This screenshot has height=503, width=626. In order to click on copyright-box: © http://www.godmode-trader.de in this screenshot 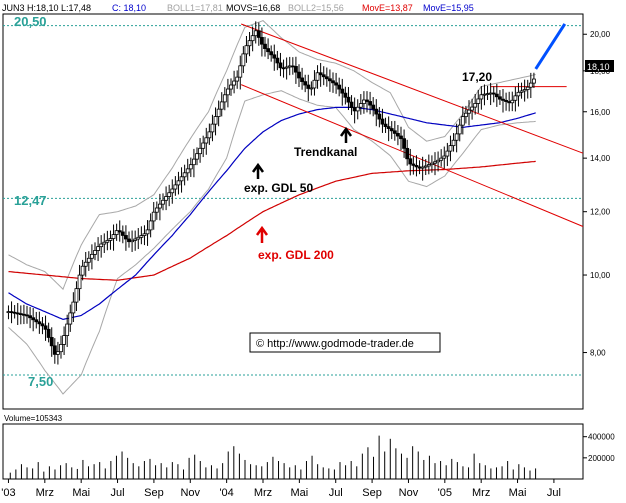, I will do `click(345, 342)`.